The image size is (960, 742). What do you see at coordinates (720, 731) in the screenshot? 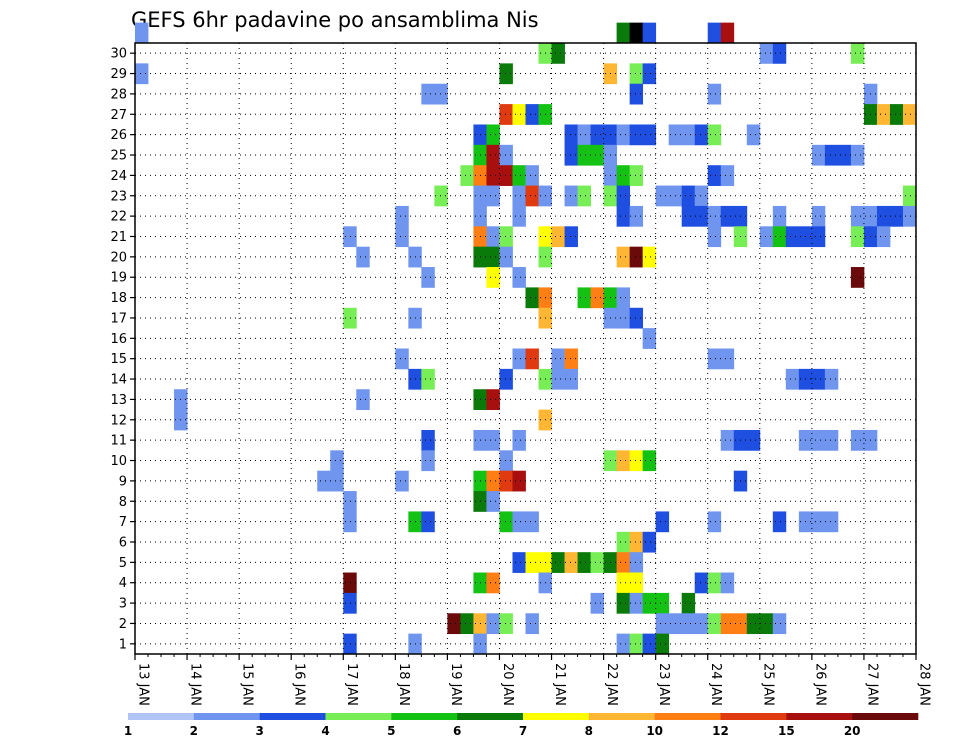
I see `colorbar-label: 12` at bounding box center [720, 731].